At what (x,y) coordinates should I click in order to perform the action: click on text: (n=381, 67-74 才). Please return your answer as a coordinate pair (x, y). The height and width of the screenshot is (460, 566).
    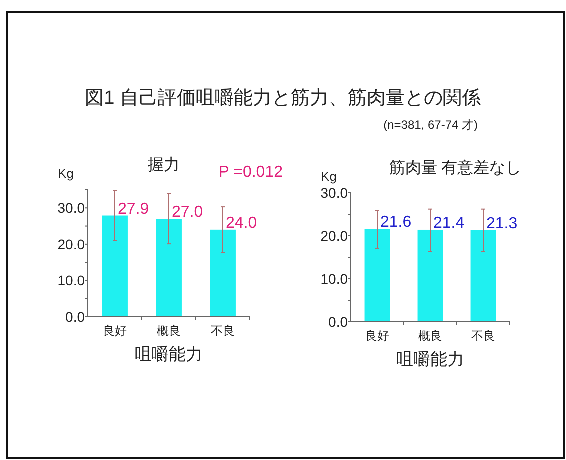
    Looking at the image, I should click on (431, 125).